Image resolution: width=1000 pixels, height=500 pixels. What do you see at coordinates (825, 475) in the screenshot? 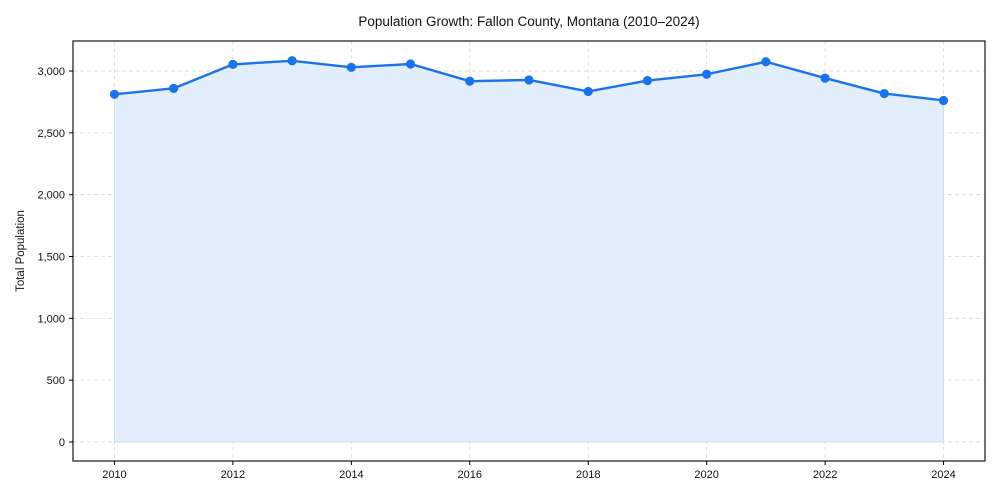
I see `x-tick-label: 2022` at bounding box center [825, 475].